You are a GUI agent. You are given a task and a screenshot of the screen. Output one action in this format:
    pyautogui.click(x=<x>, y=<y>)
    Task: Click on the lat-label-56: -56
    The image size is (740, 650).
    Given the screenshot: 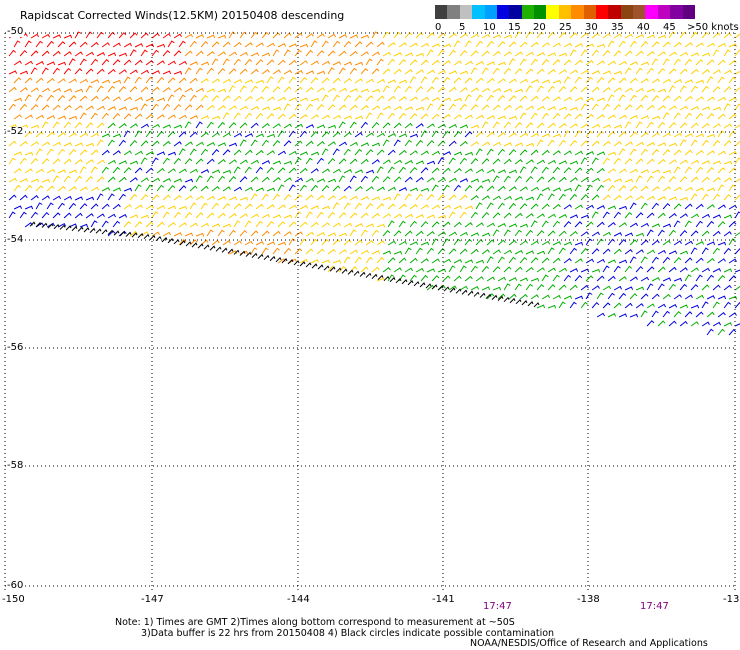 What is the action you would take?
    pyautogui.click(x=15, y=347)
    